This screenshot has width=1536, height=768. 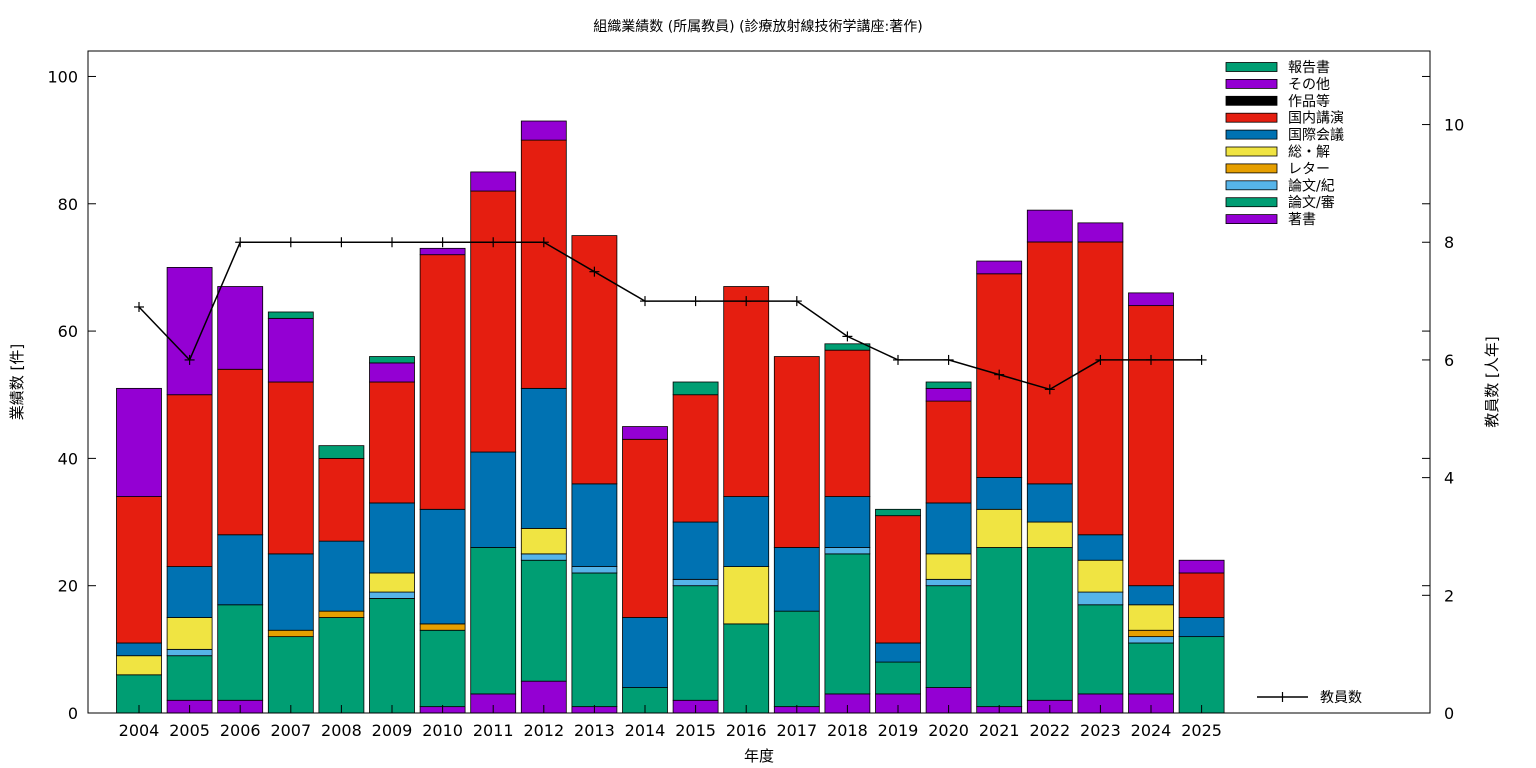 I want to click on y2-tick-label: 4, so click(x=1449, y=478).